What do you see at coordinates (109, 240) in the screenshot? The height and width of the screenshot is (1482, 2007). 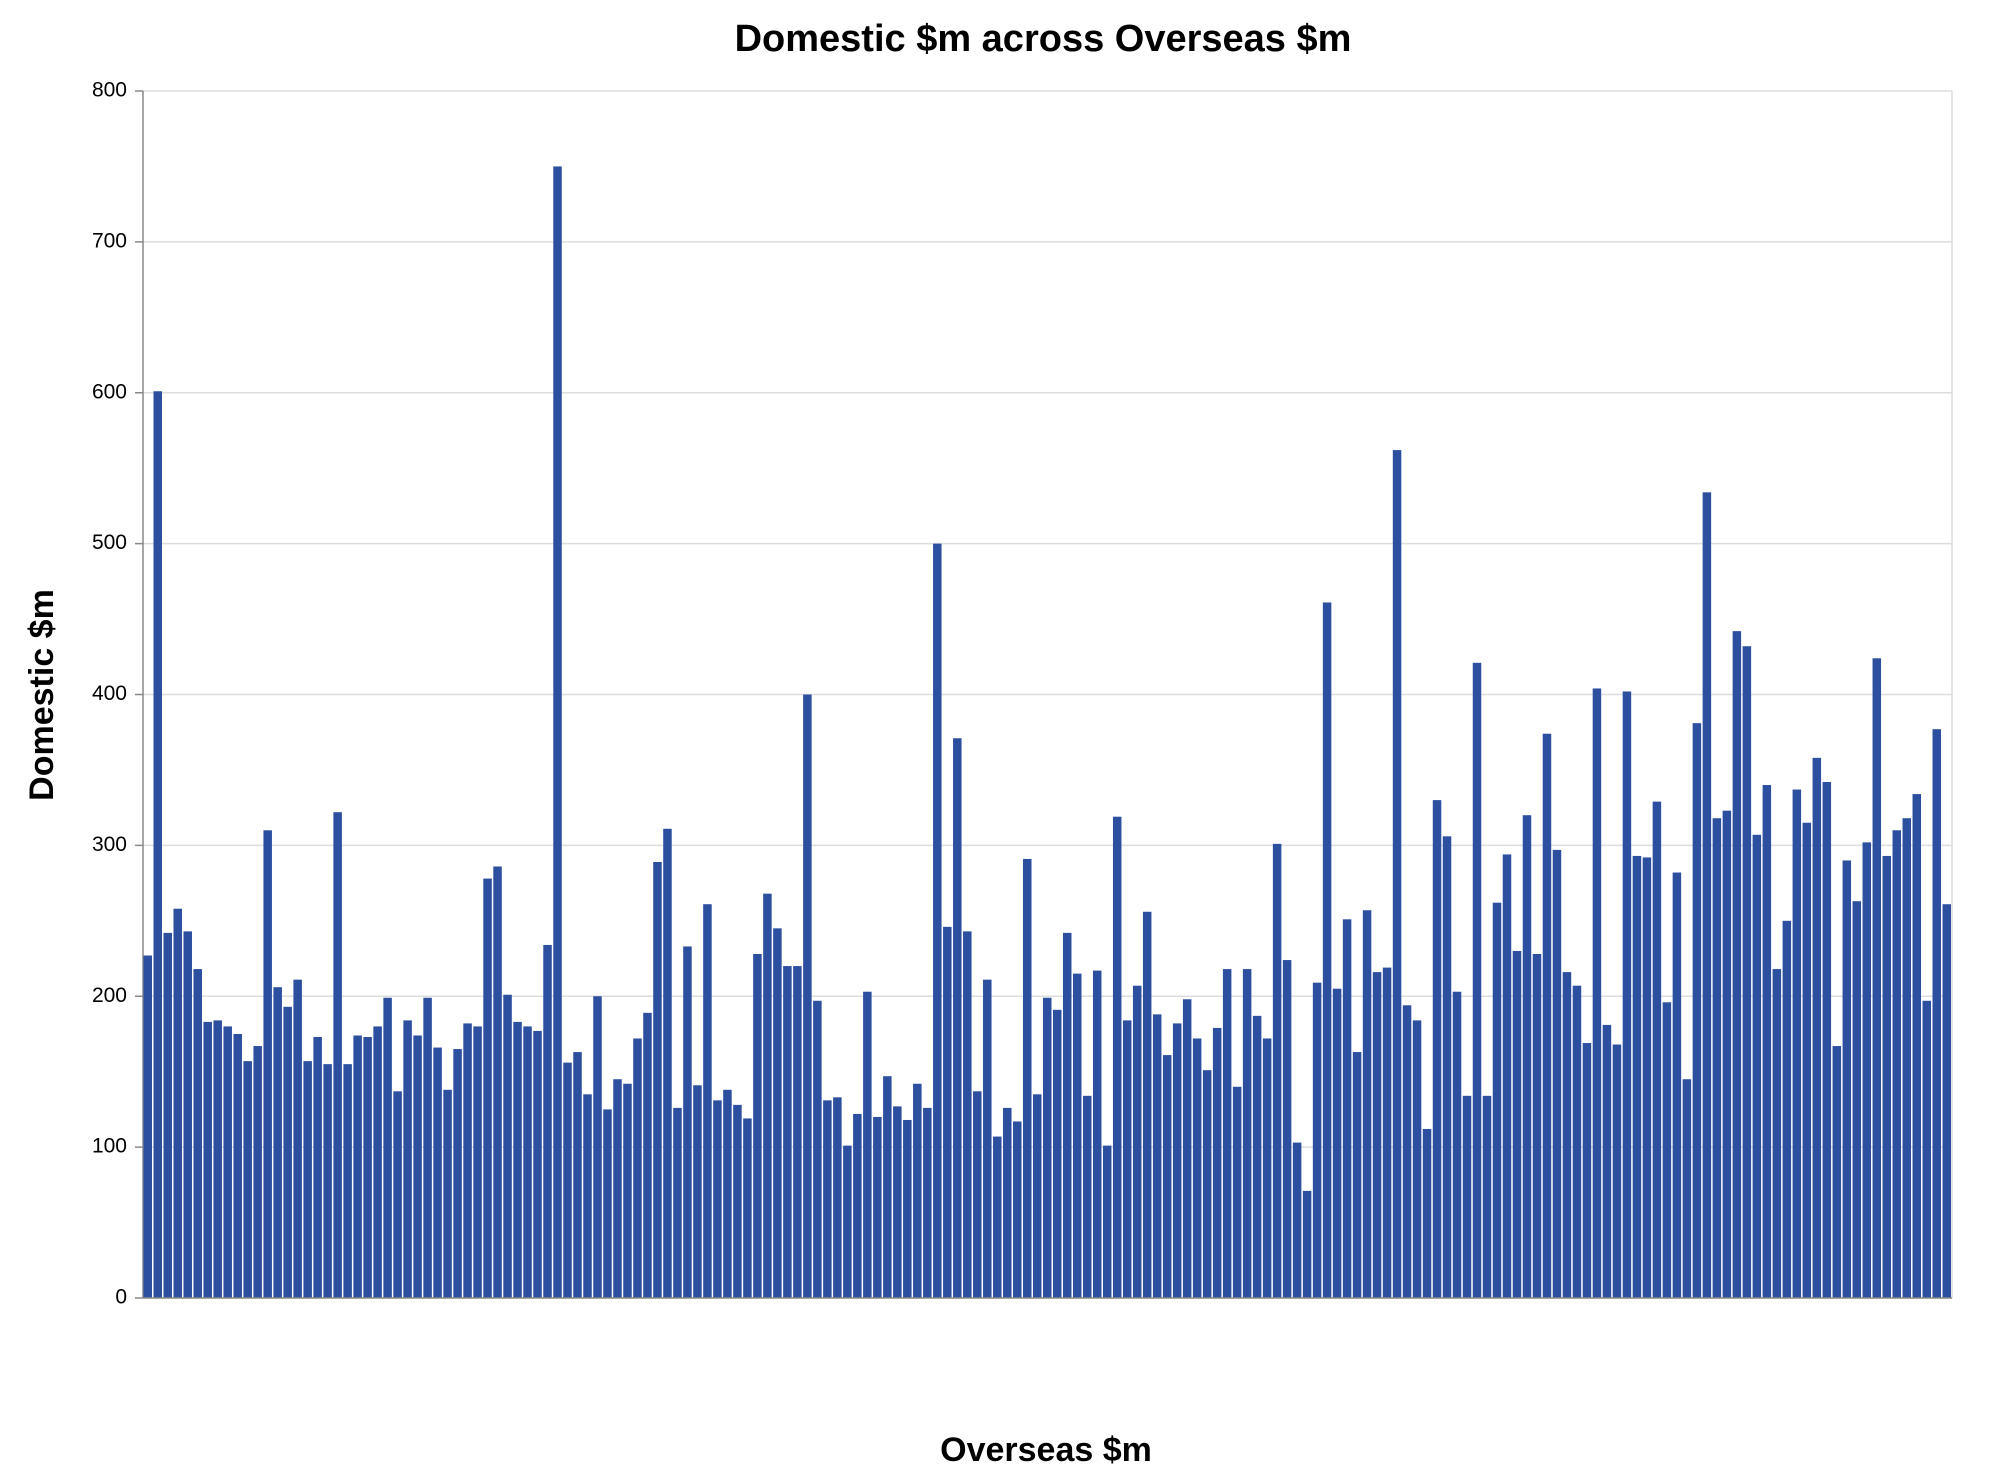 I see `y-tick-label: 700` at bounding box center [109, 240].